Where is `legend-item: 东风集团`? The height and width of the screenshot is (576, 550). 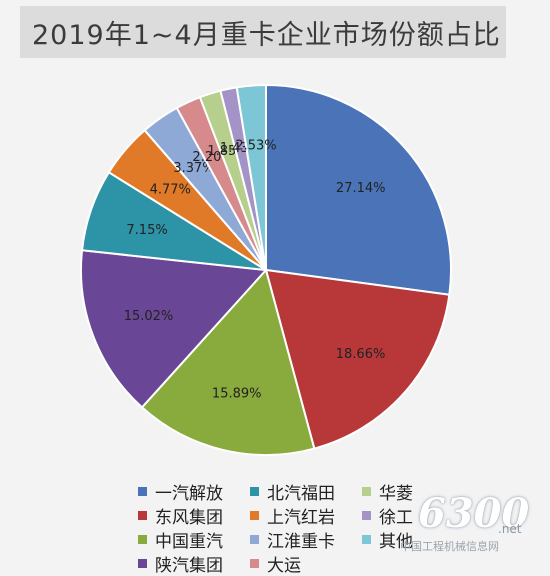 legend-item: 东风集团 is located at coordinates (194, 516).